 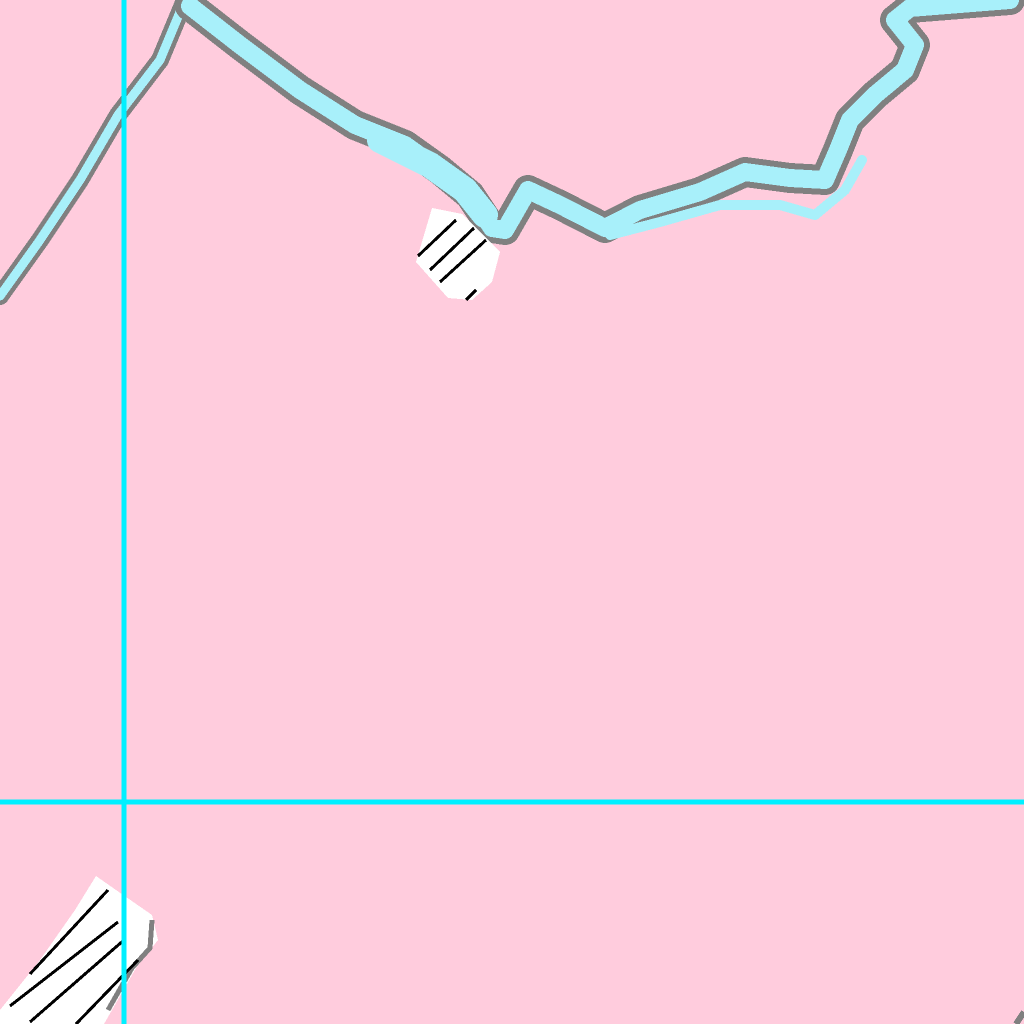 I want to click on river-water-lower-branch, so click(x=736, y=197).